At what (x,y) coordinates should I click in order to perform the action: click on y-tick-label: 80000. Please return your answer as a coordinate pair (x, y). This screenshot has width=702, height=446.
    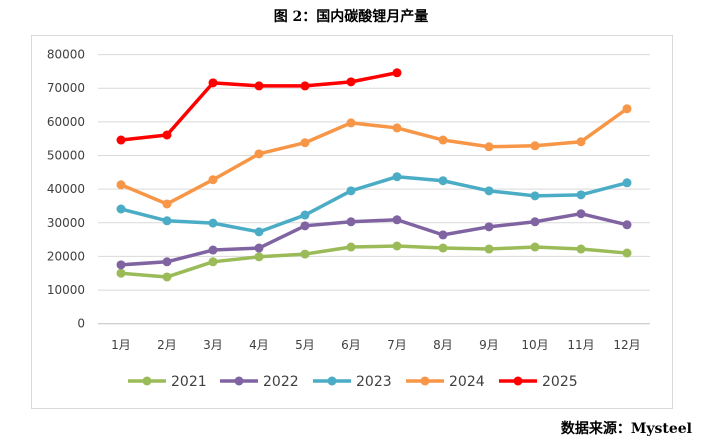
    Looking at the image, I should click on (66, 55).